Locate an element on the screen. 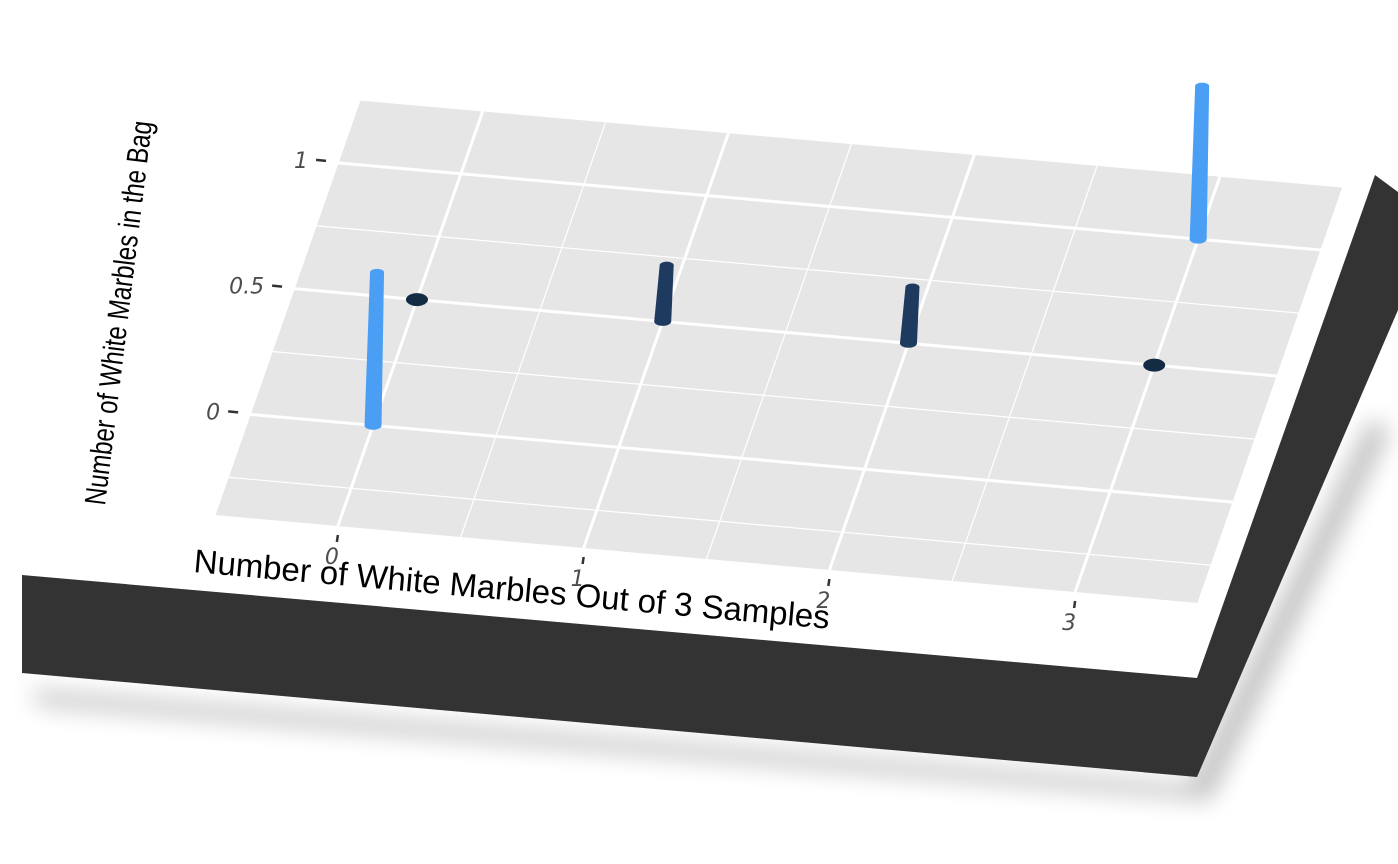 This screenshot has width=1398, height=864. x-tick-label: 0 is located at coordinates (332, 557).